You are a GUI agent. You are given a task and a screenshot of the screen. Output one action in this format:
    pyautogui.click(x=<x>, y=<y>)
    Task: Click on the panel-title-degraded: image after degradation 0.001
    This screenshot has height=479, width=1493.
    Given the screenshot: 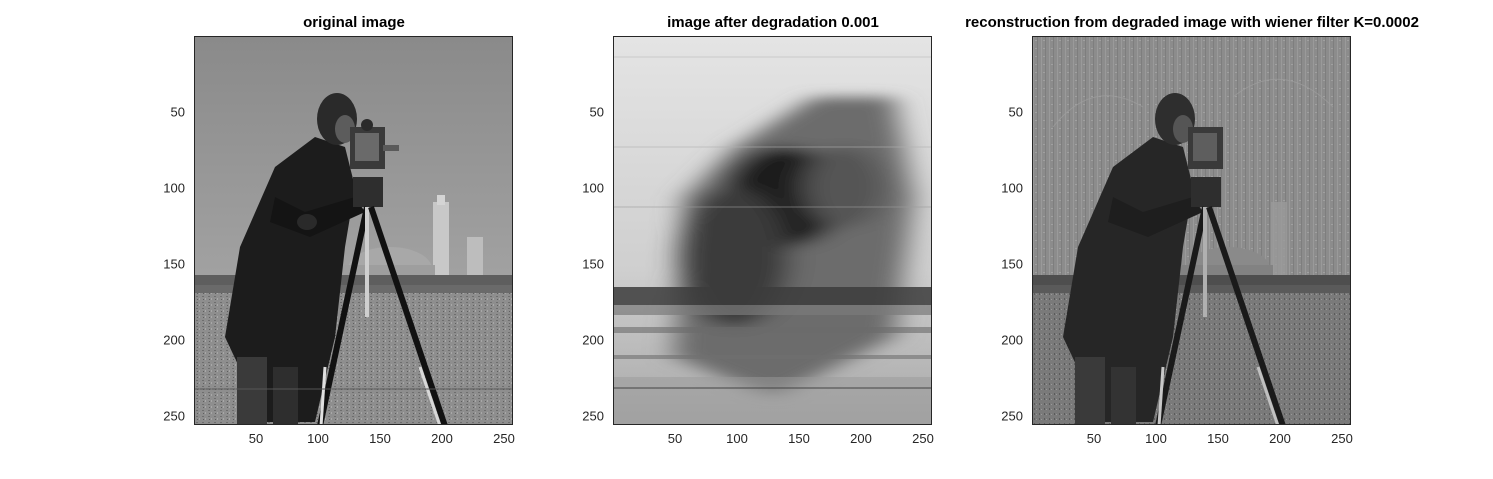 What is the action you would take?
    pyautogui.click(x=773, y=22)
    